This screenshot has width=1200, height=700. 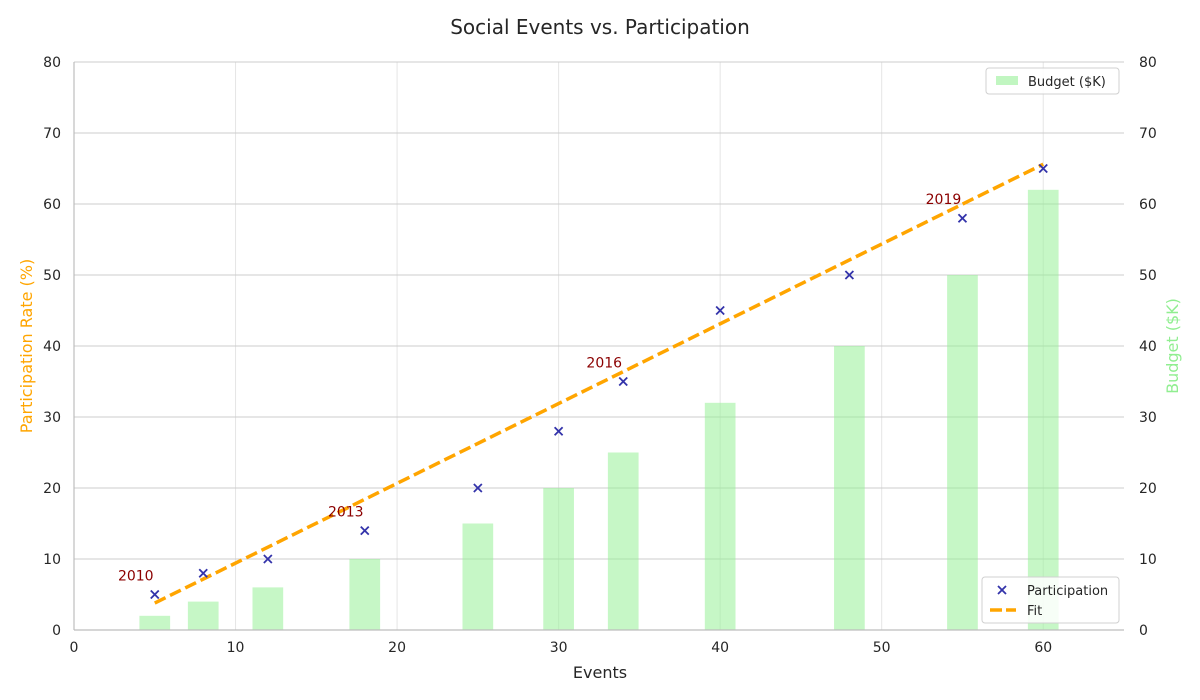 What do you see at coordinates (1148, 276) in the screenshot?
I see `y-tick-label-right: 50` at bounding box center [1148, 276].